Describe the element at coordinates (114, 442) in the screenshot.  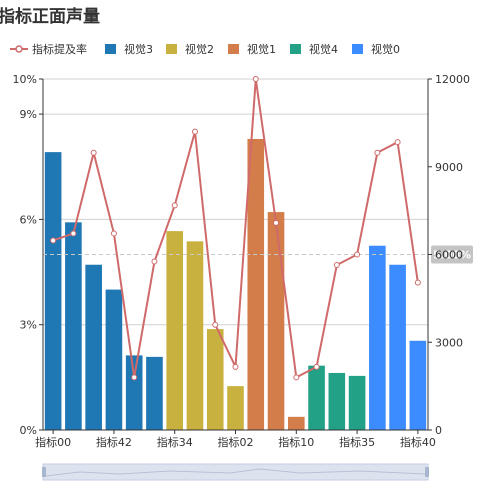
I see `x-tick-label: 指标42` at that location.